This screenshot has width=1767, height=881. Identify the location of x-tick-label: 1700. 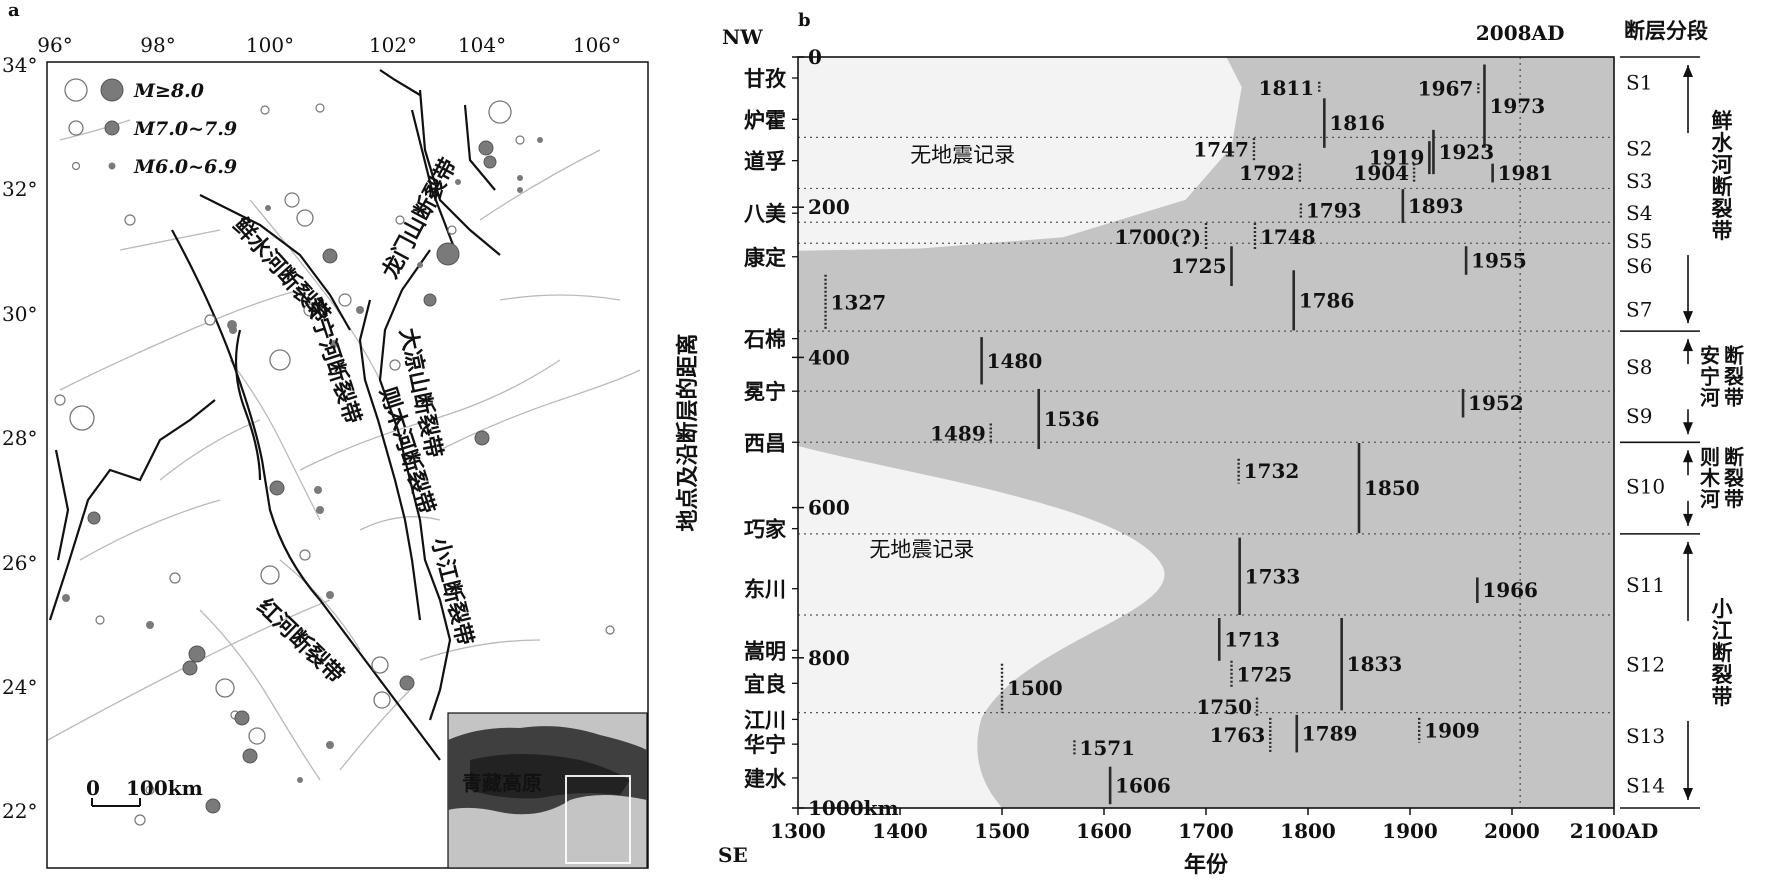
(1206, 831).